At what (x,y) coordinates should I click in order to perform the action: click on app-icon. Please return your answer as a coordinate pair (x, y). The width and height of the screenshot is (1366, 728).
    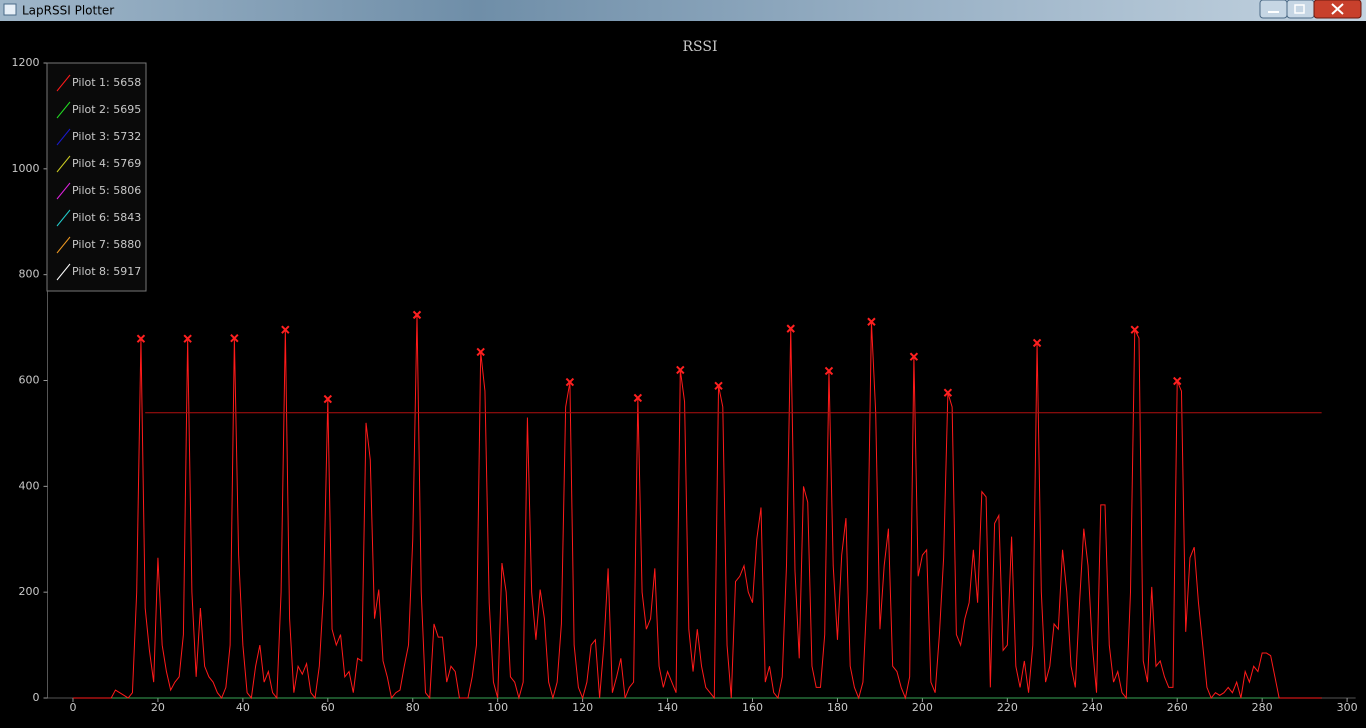
    Looking at the image, I should click on (10, 9).